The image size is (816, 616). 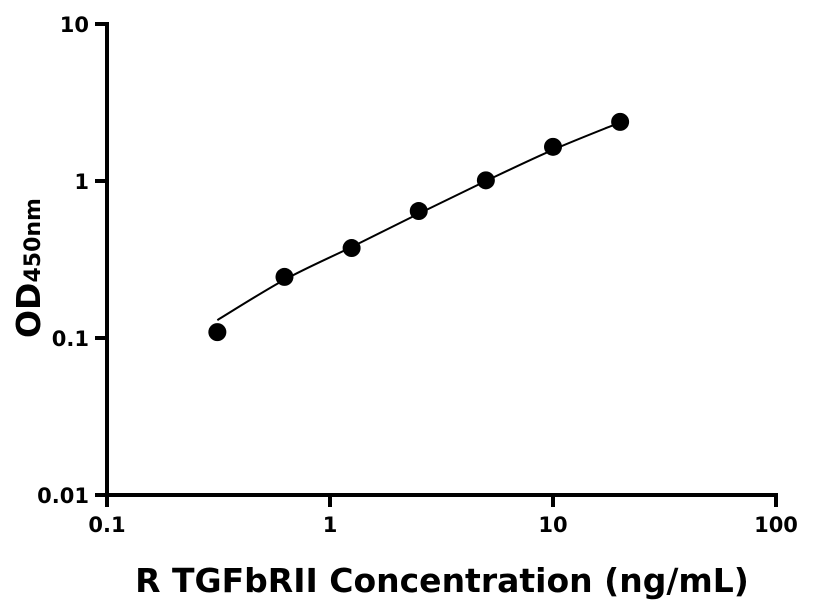 What do you see at coordinates (442, 580) in the screenshot?
I see `x-axis-label: R TGFbRII Concentration (ng/mL)` at bounding box center [442, 580].